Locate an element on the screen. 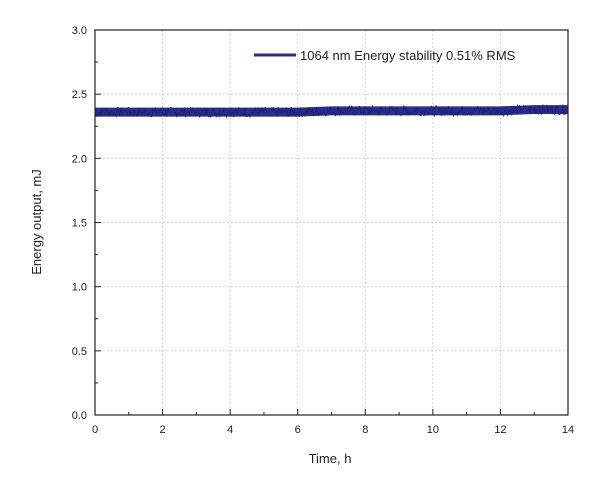  x-axis-label: Time, h is located at coordinates (330, 458).